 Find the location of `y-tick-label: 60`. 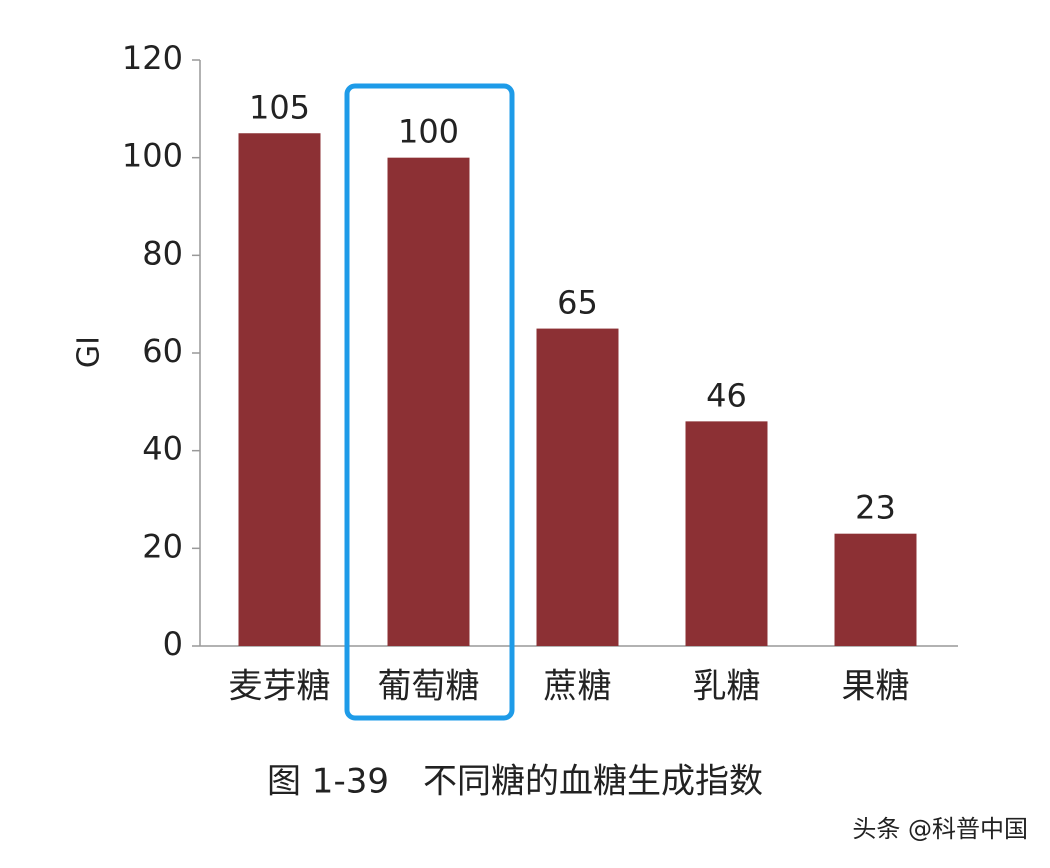

y-tick-label: 60 is located at coordinates (162, 351).